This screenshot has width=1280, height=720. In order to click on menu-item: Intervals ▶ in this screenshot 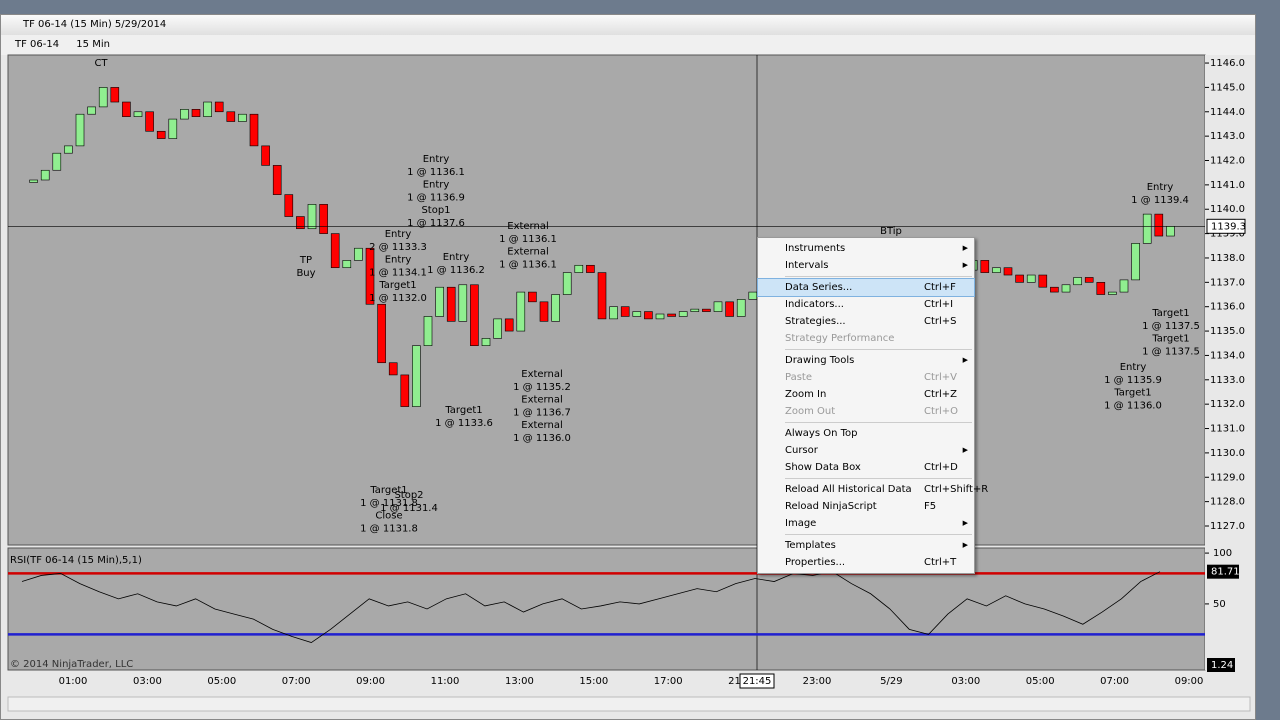, I will do `click(866, 265)`.